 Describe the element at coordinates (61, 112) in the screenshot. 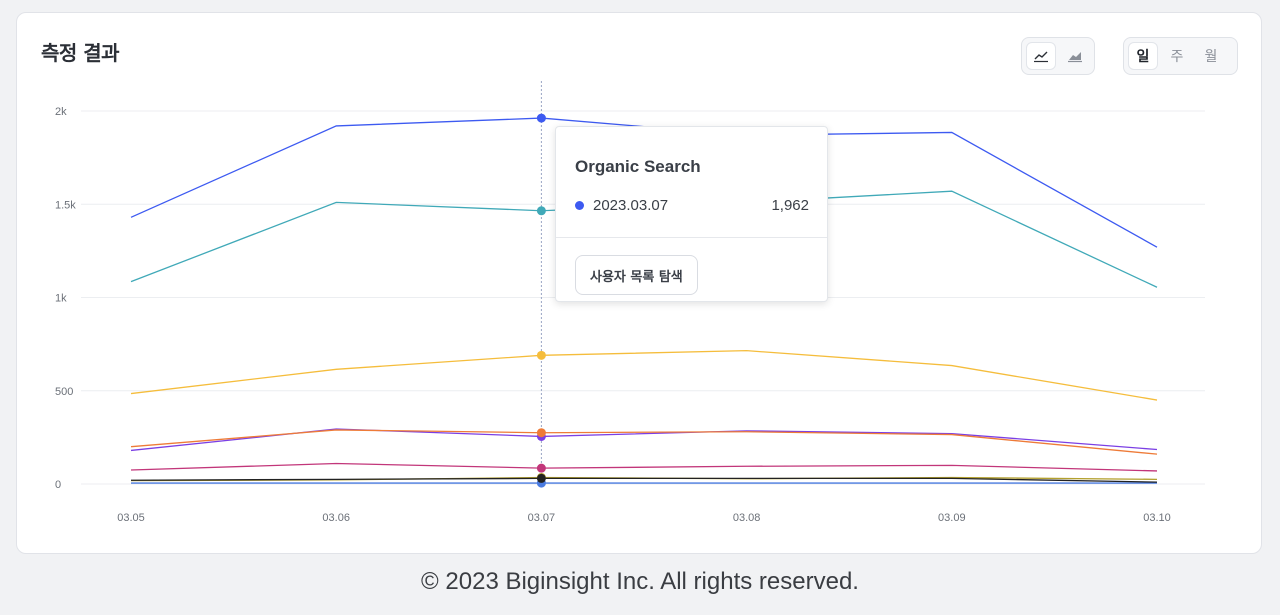

I see `y-tick-label: 2k` at that location.